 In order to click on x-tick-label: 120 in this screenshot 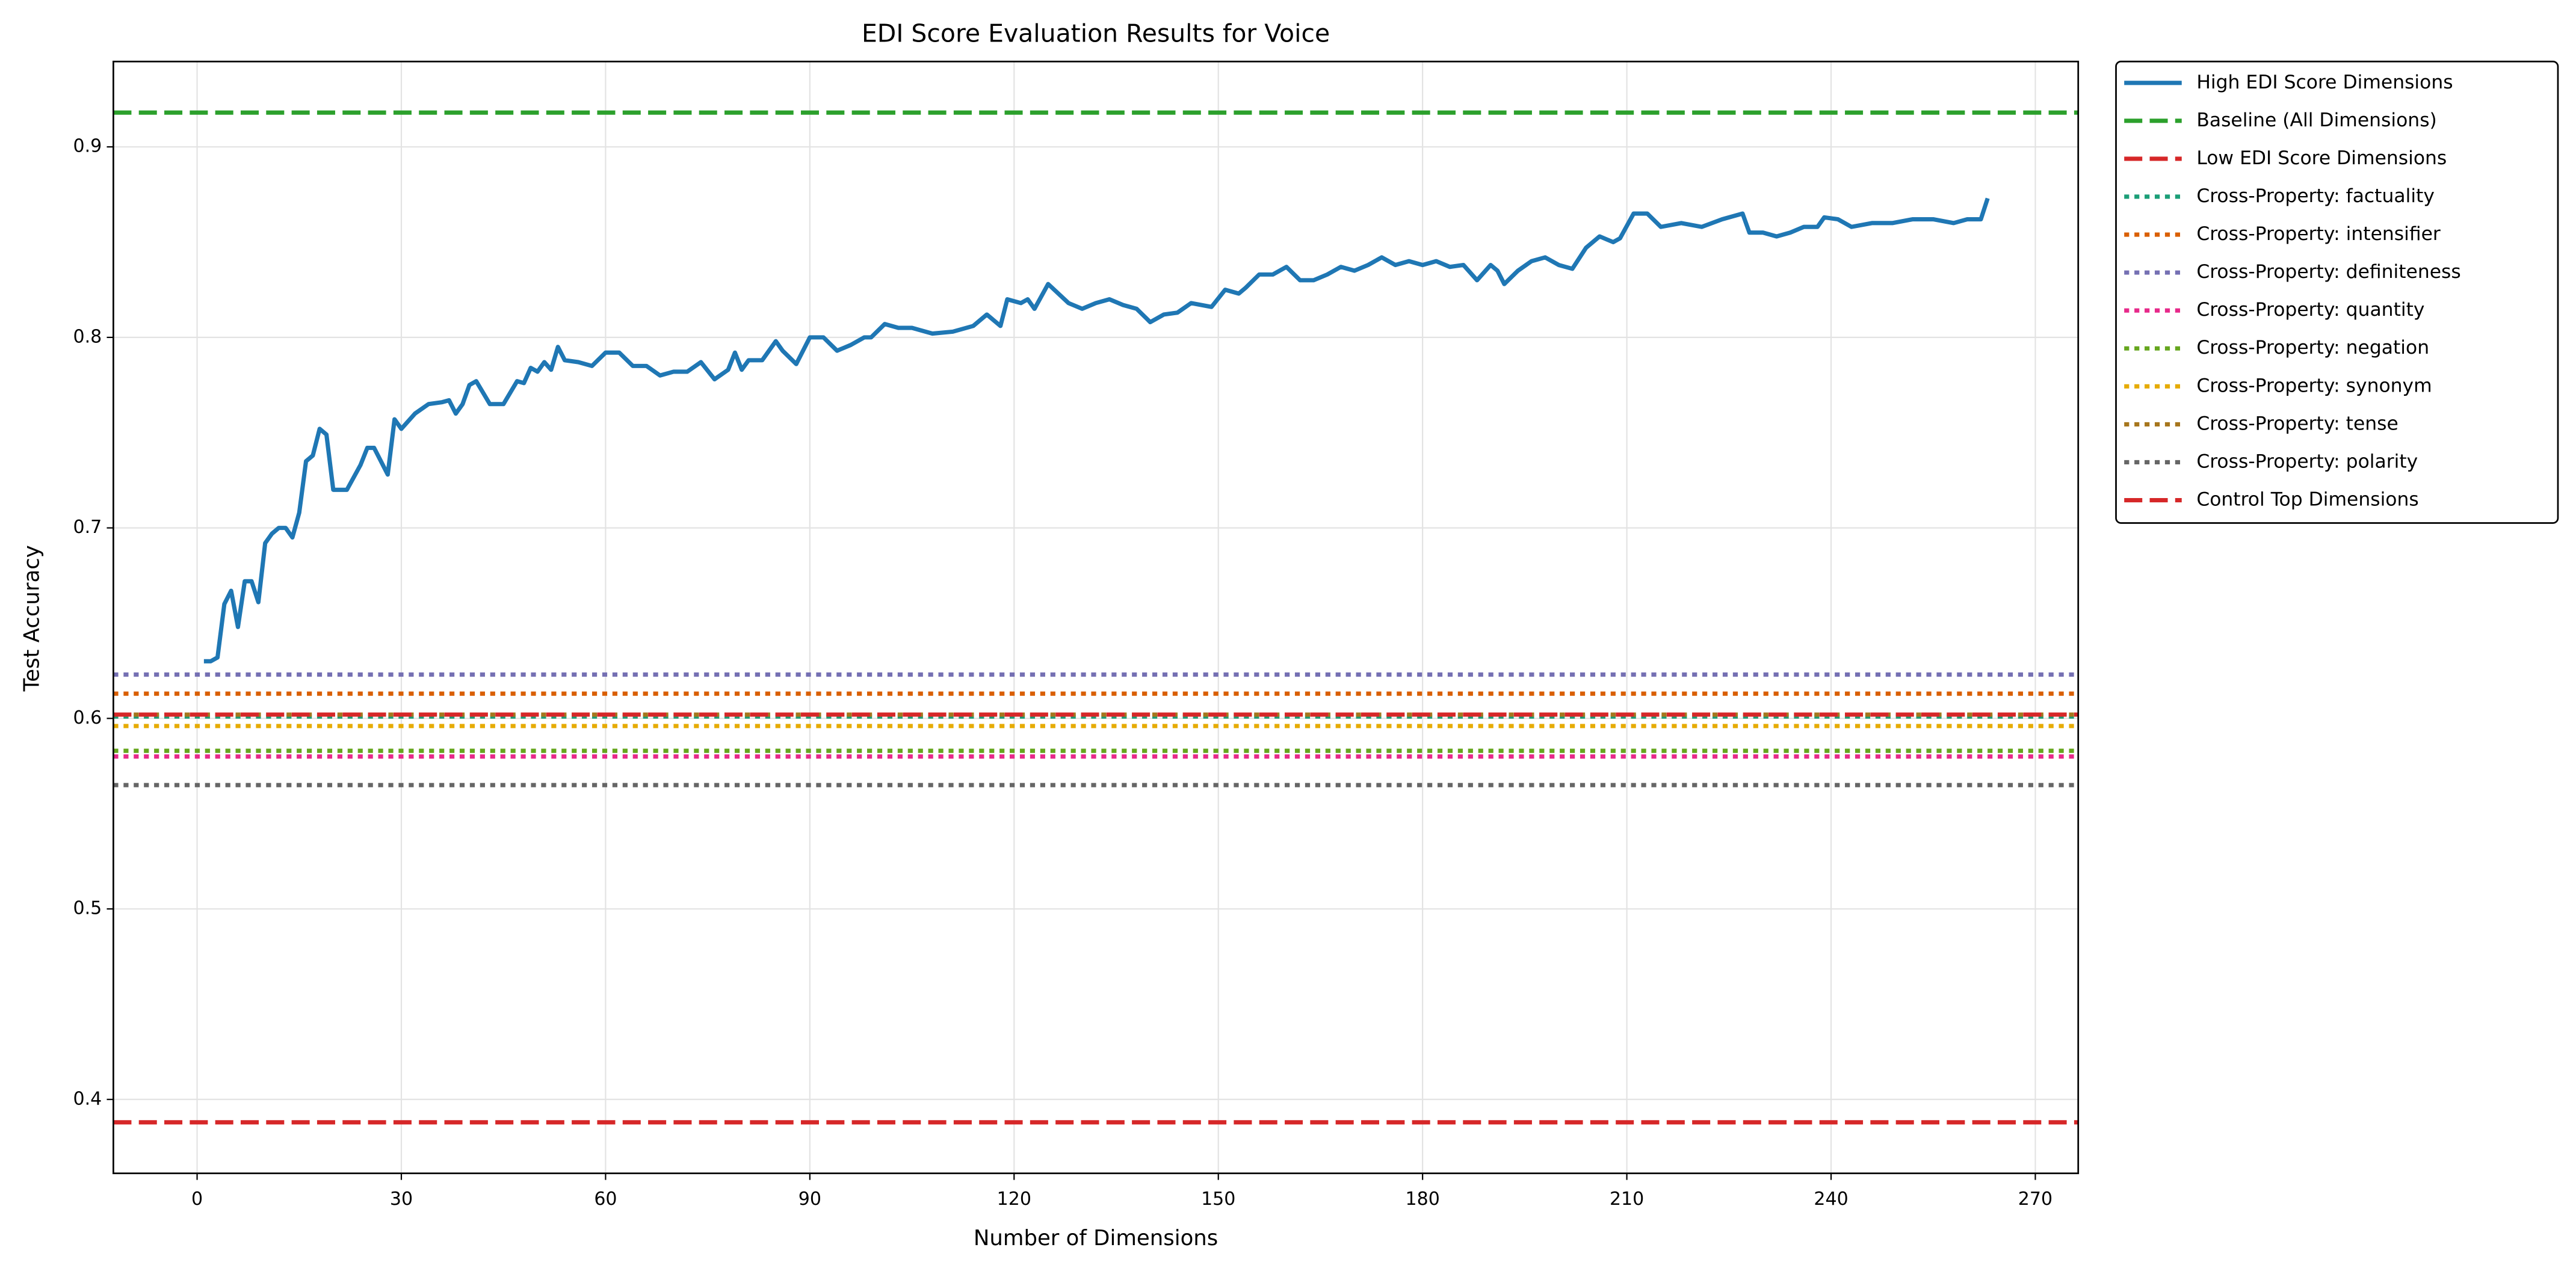, I will do `click(1014, 1199)`.